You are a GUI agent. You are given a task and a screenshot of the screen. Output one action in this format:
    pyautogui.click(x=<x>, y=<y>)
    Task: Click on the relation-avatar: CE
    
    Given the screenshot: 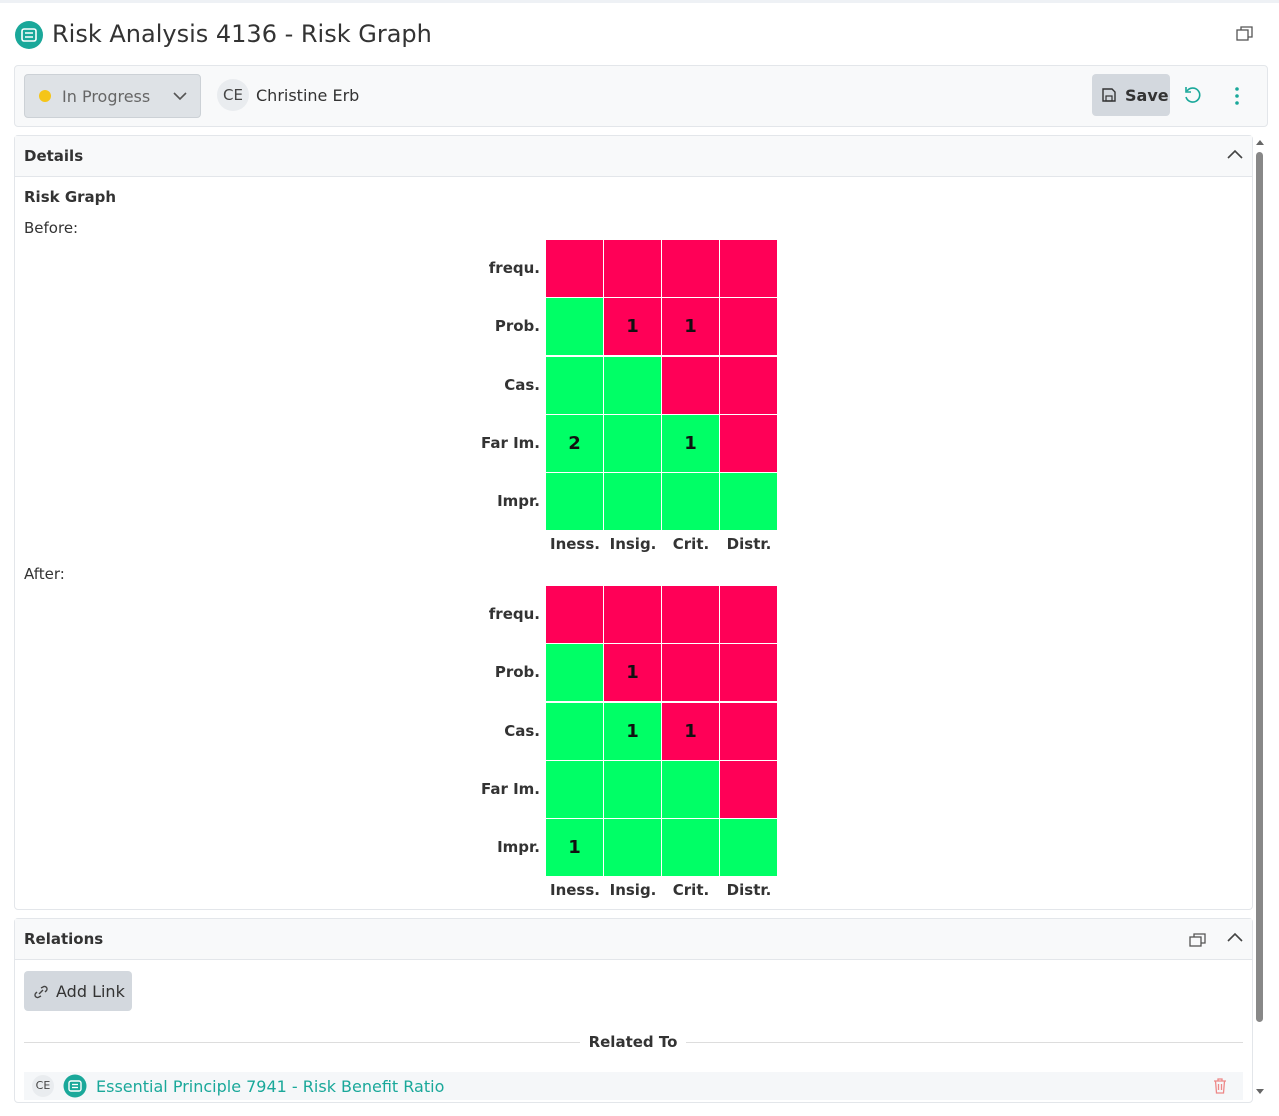 What is the action you would take?
    pyautogui.click(x=43, y=1086)
    